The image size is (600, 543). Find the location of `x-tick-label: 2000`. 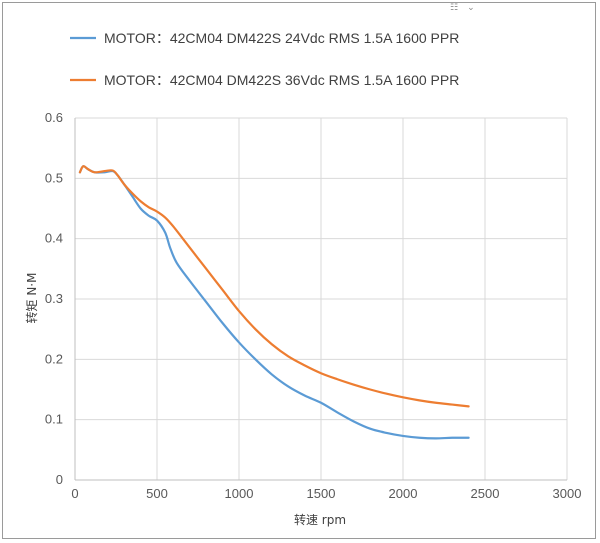

x-tick-label: 2000 is located at coordinates (403, 493).